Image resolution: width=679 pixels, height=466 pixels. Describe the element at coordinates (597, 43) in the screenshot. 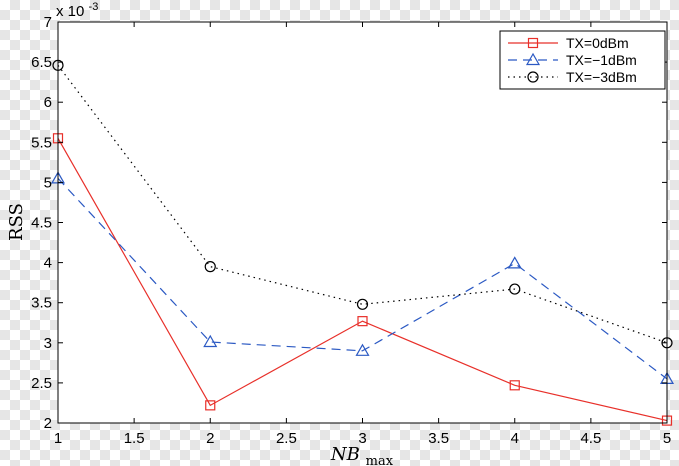

I see `legend-label: TX=0dBm` at that location.